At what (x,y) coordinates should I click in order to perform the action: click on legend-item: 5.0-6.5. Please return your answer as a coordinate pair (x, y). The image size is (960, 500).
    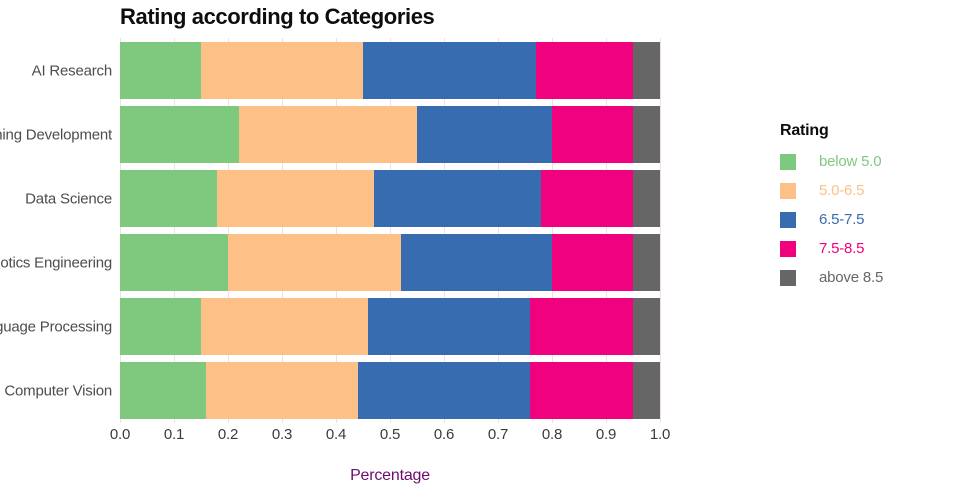
    Looking at the image, I should click on (865, 190).